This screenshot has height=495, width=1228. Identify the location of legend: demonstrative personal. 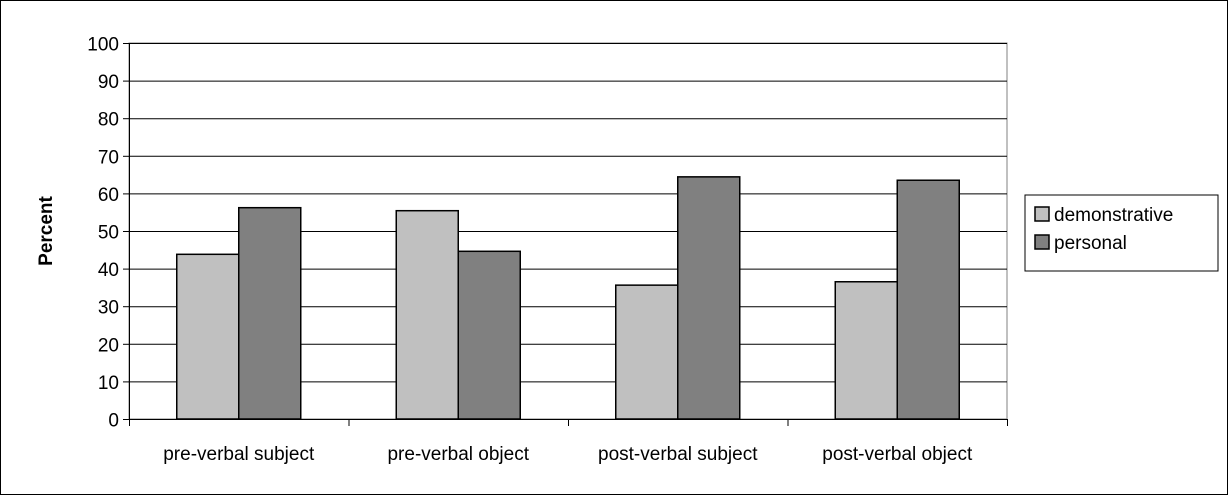
(1121, 233).